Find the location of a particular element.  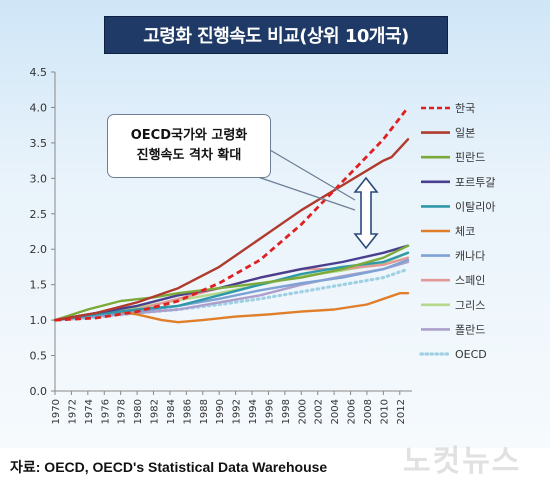

x-tick-label: 2006 is located at coordinates (352, 411).